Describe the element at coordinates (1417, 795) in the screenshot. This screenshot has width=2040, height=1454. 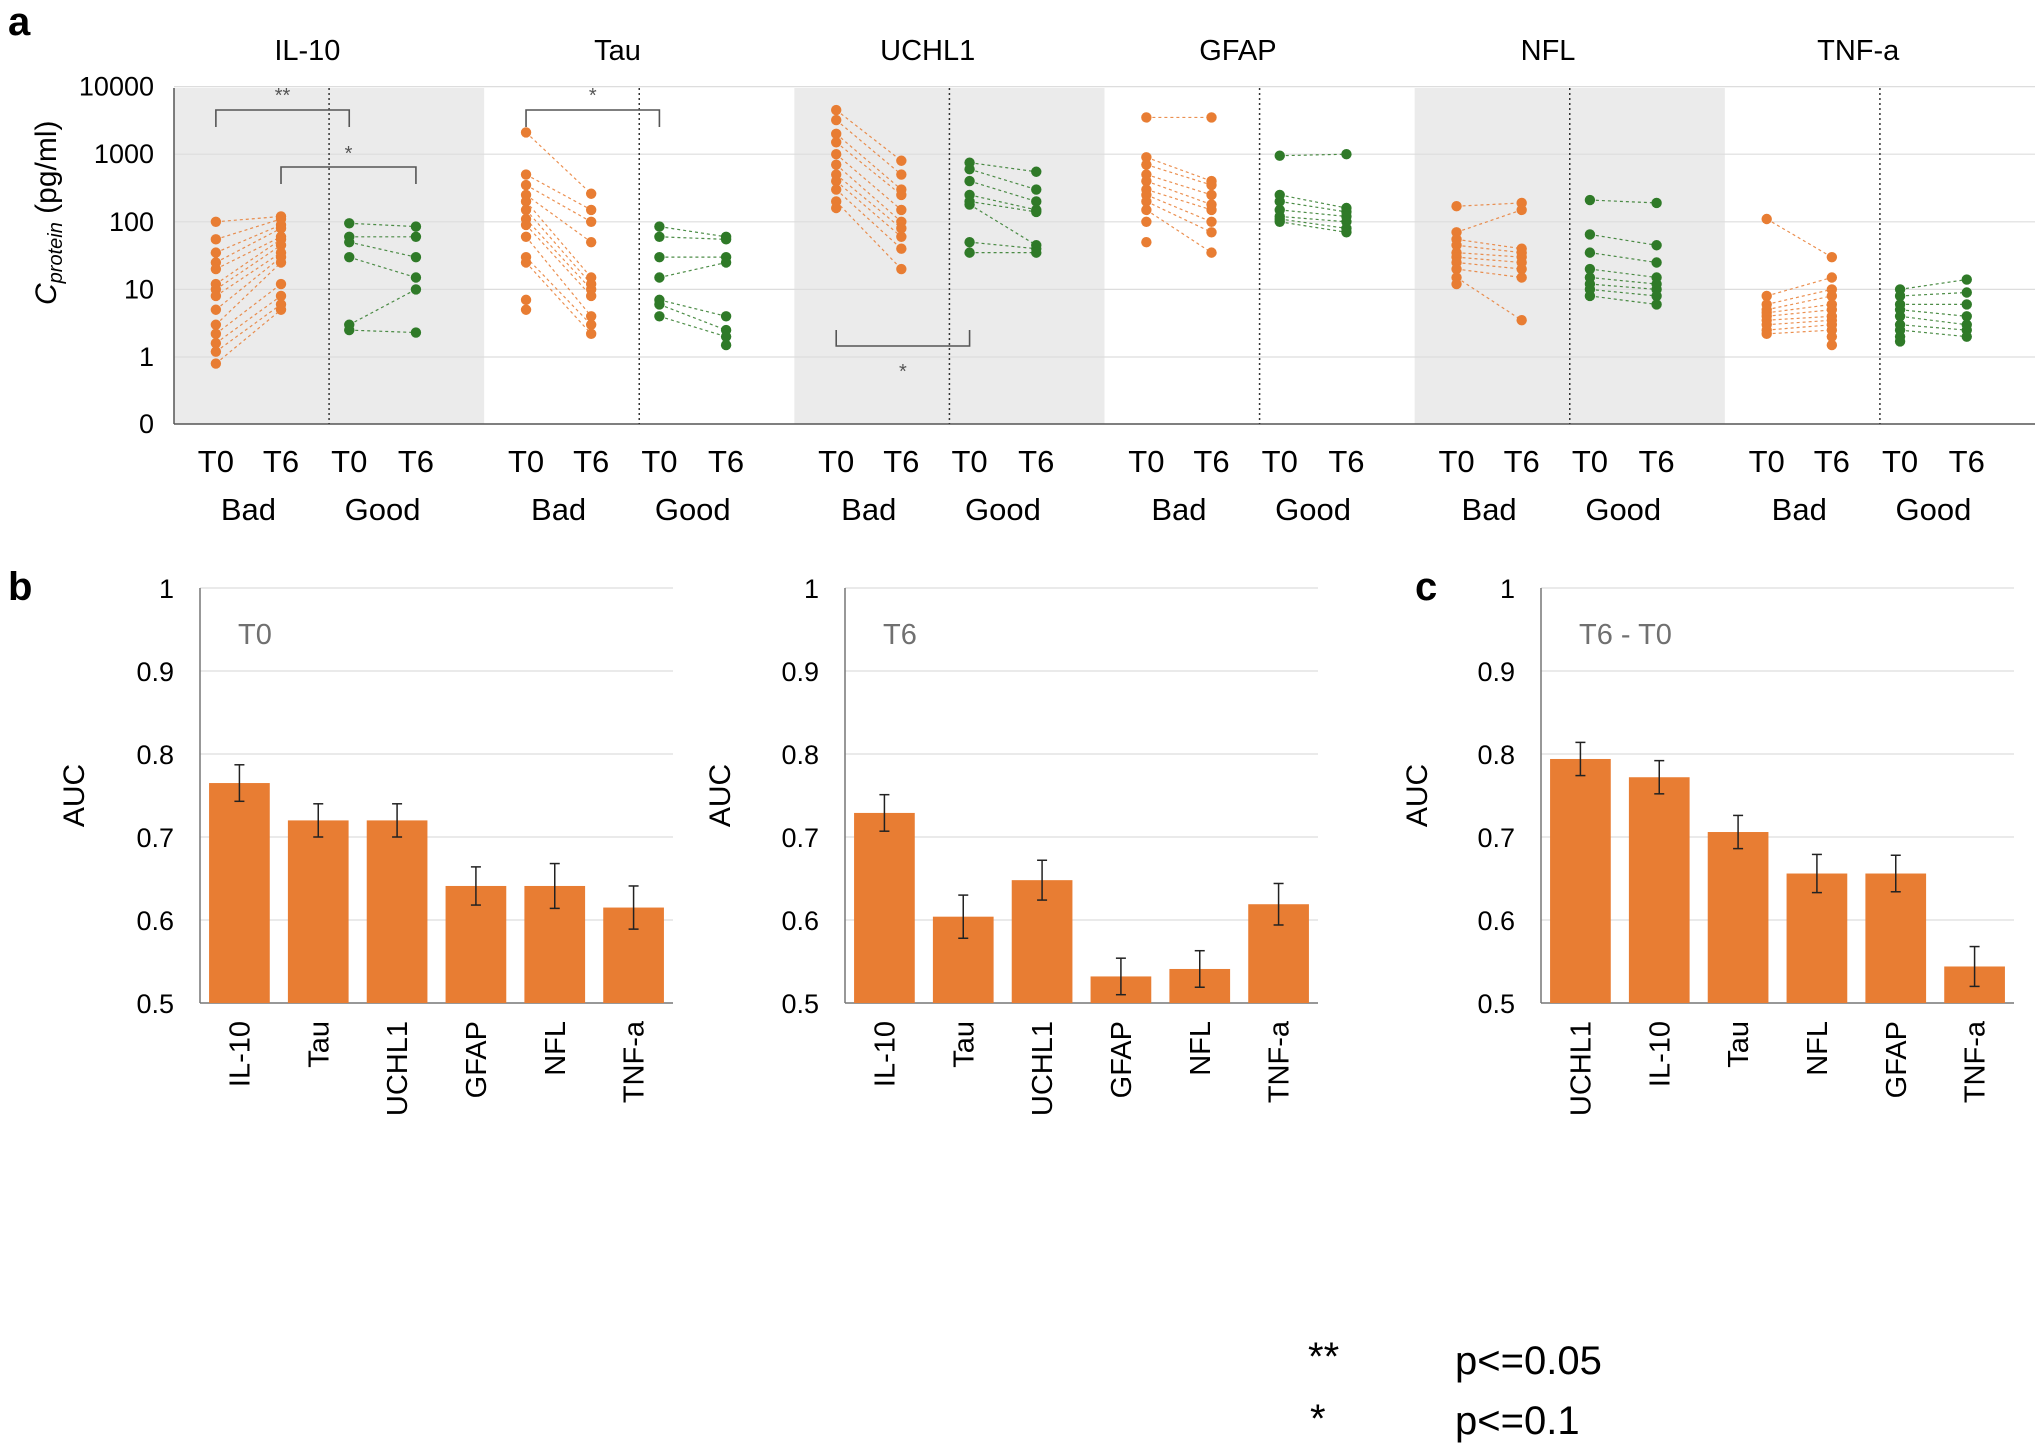
I see `bar-y-label: AUC` at that location.